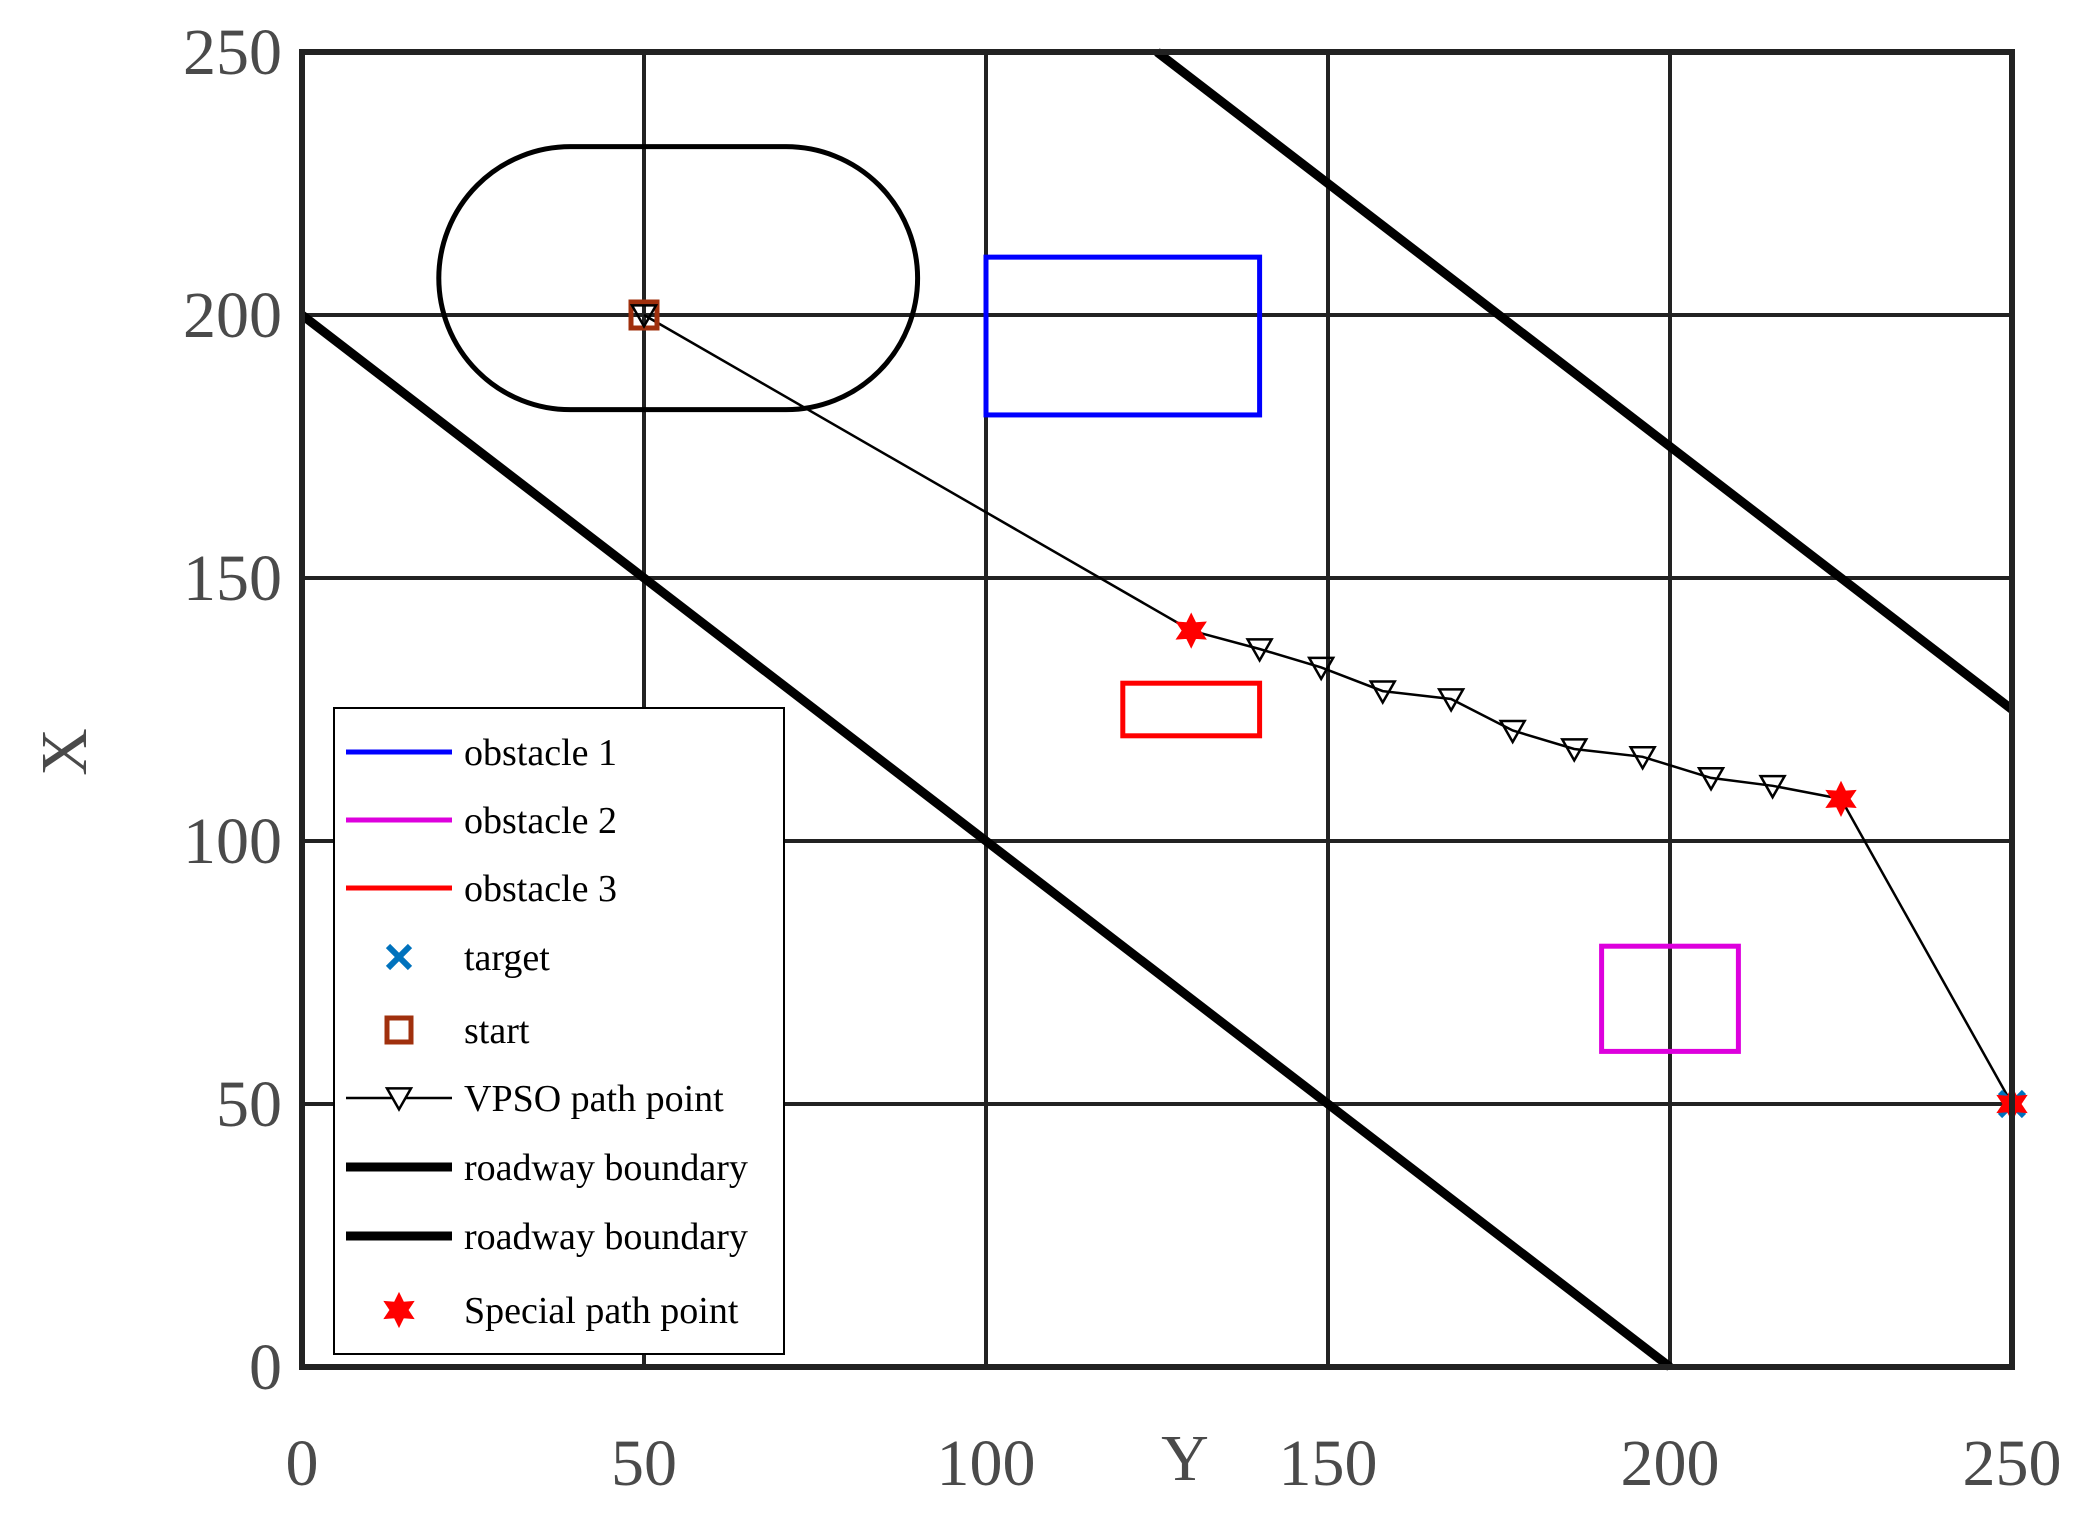  What do you see at coordinates (399, 1099) in the screenshot?
I see `legend-swatch-path-marker` at bounding box center [399, 1099].